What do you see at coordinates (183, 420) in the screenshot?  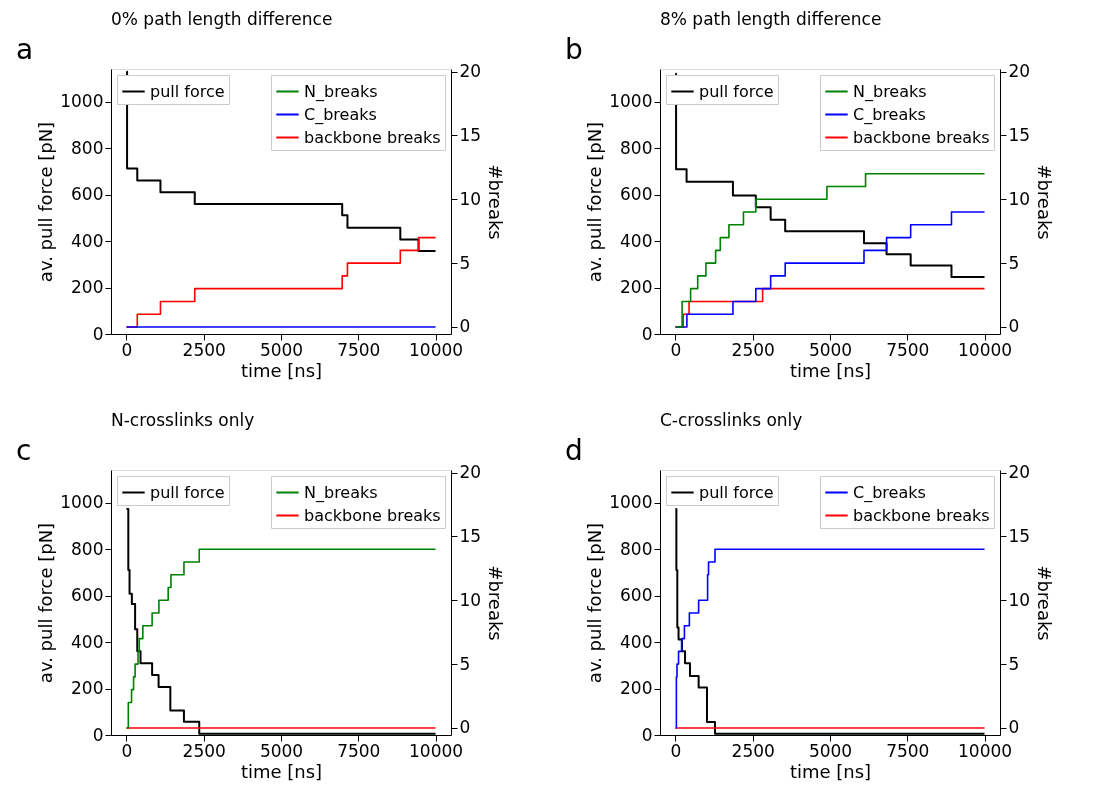 I see `chart-title: N-crosslinks only` at bounding box center [183, 420].